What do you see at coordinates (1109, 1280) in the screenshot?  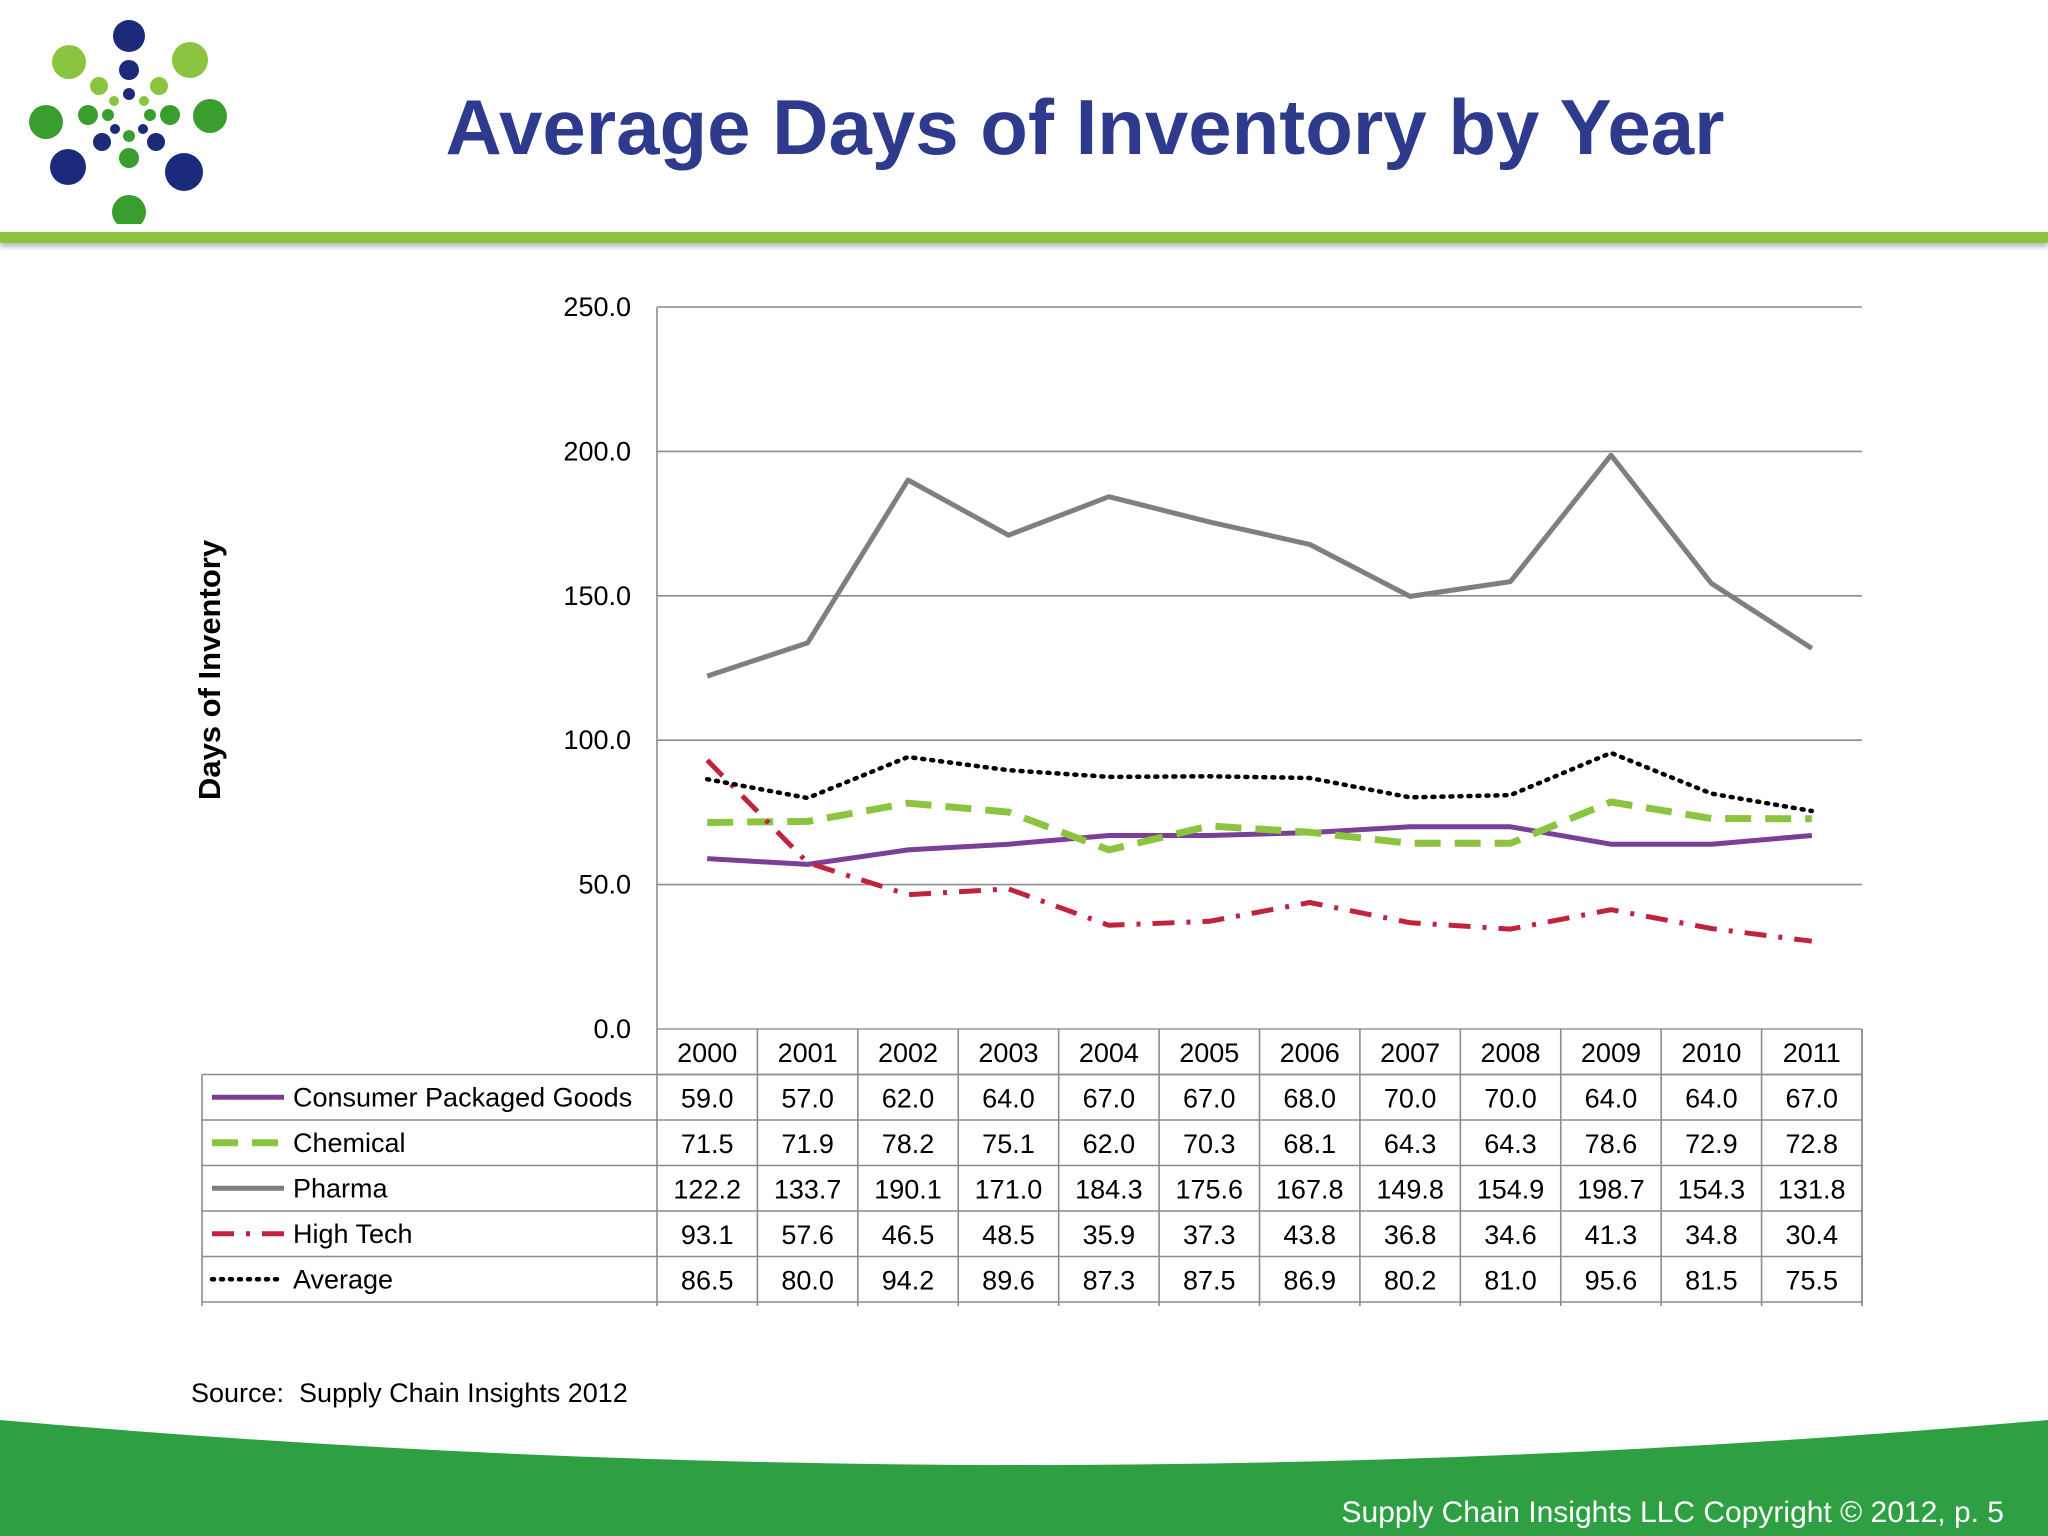 I see `data-label: 87.3` at bounding box center [1109, 1280].